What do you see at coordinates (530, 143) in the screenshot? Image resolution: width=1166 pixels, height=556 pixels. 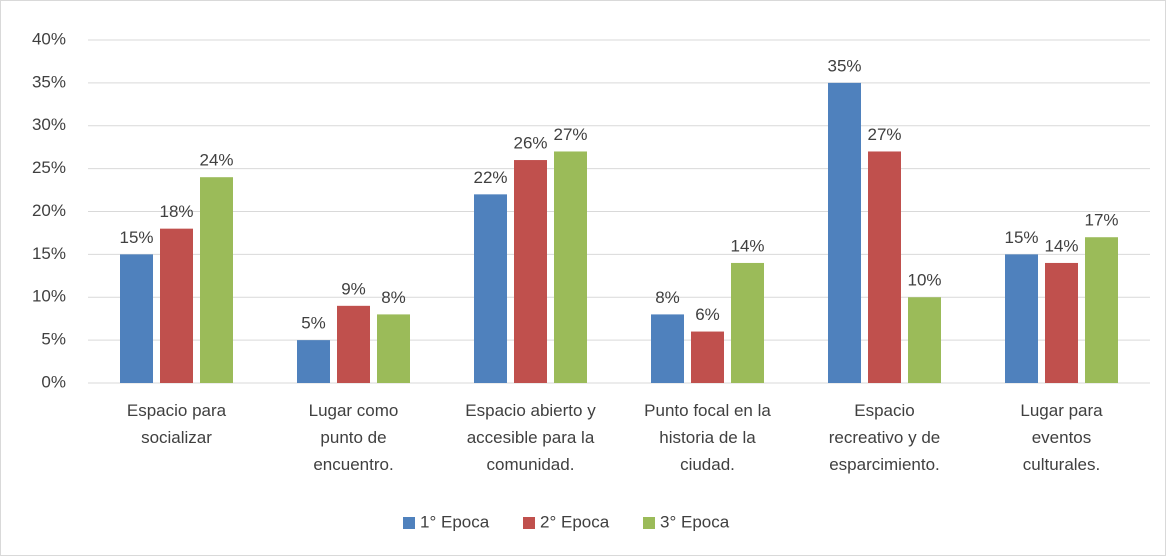 I see `data-label: 26%` at bounding box center [530, 143].